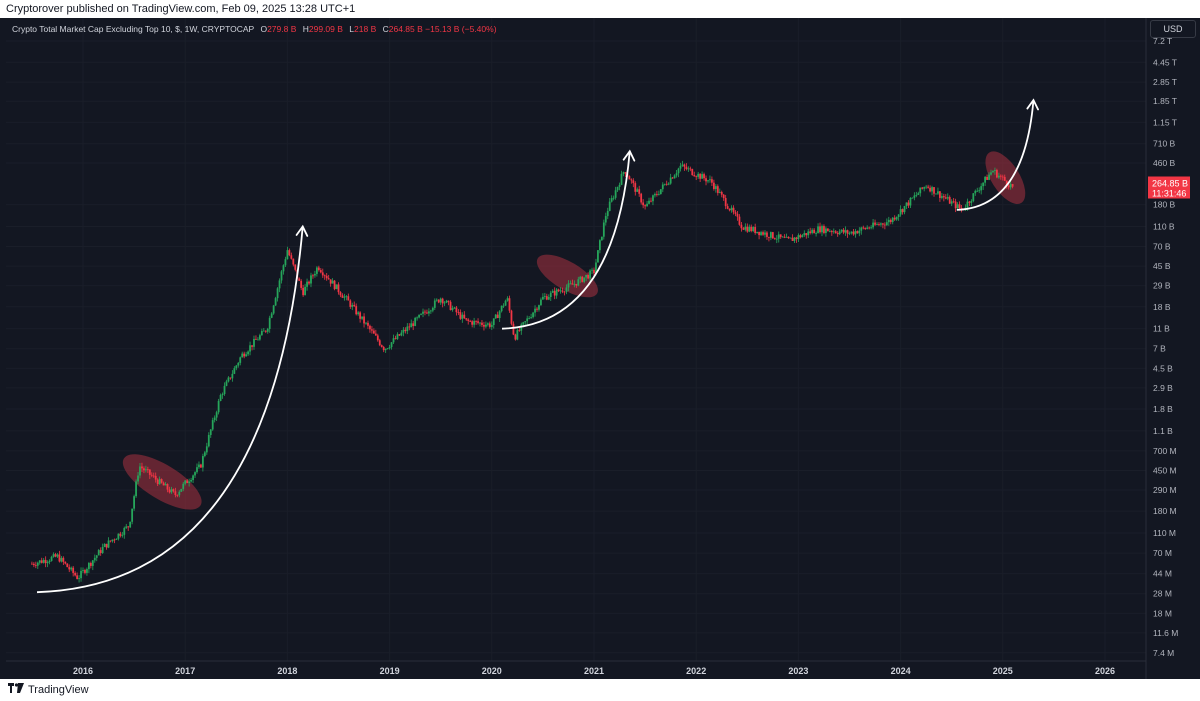  I want to click on currency-selector: USD, so click(1173, 29).